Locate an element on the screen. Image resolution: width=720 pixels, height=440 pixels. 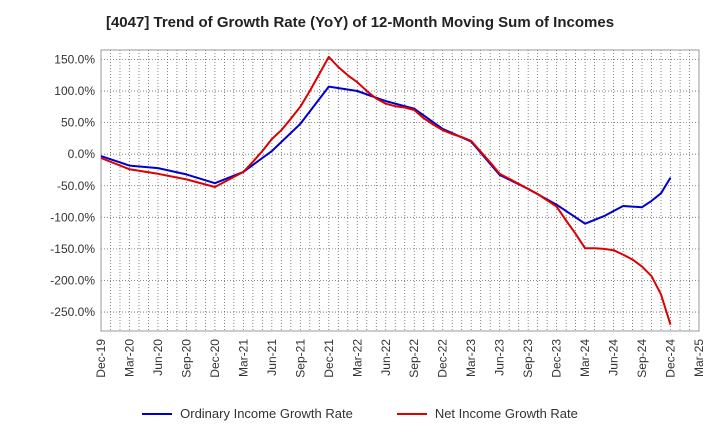
x-tick-label: Jun-24 is located at coordinates (614, 357).